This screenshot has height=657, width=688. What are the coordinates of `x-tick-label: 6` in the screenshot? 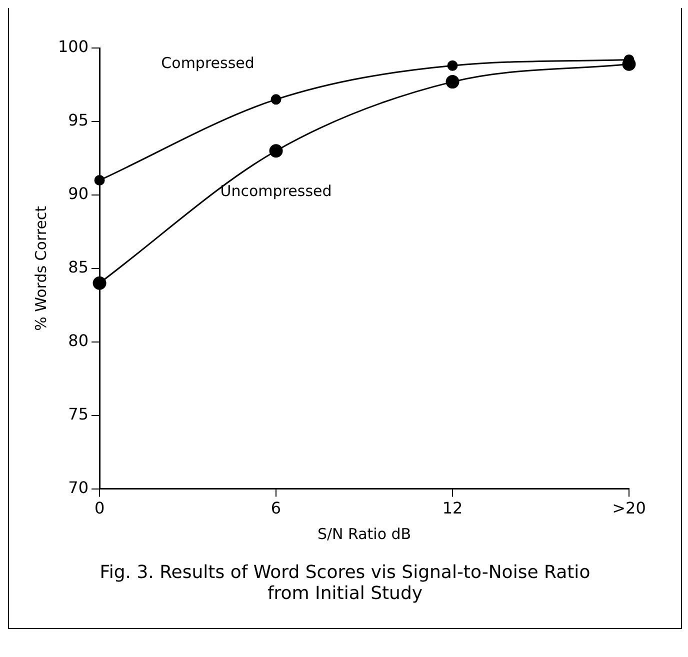 It's located at (276, 508).